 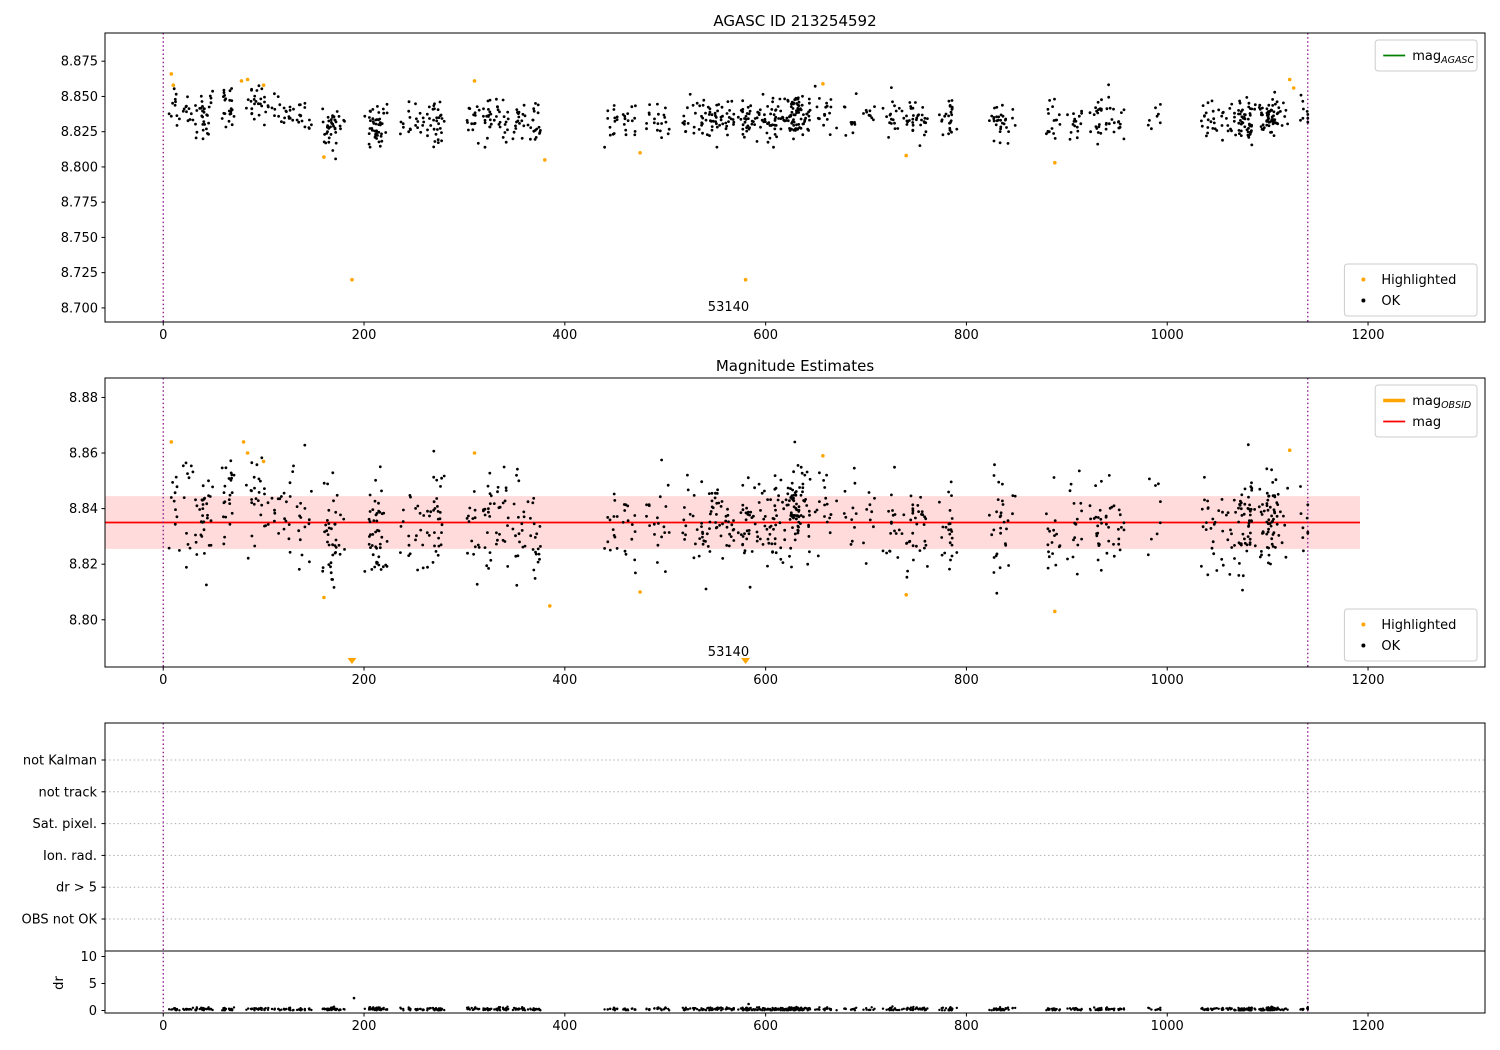 What do you see at coordinates (1167, 335) in the screenshot?
I see `x-tick-label: 1000` at bounding box center [1167, 335].